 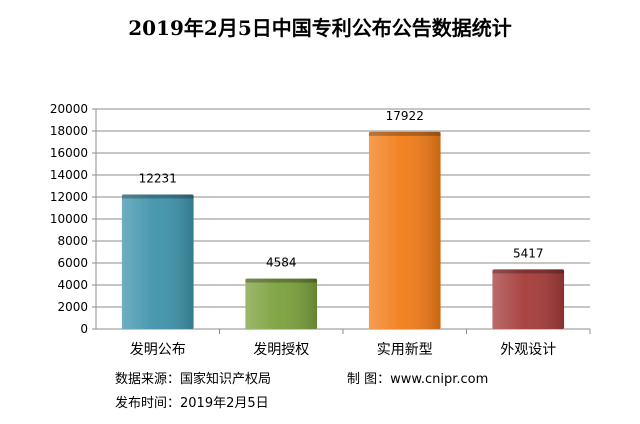 I want to click on y-tick-label: 0, so click(x=84, y=329).